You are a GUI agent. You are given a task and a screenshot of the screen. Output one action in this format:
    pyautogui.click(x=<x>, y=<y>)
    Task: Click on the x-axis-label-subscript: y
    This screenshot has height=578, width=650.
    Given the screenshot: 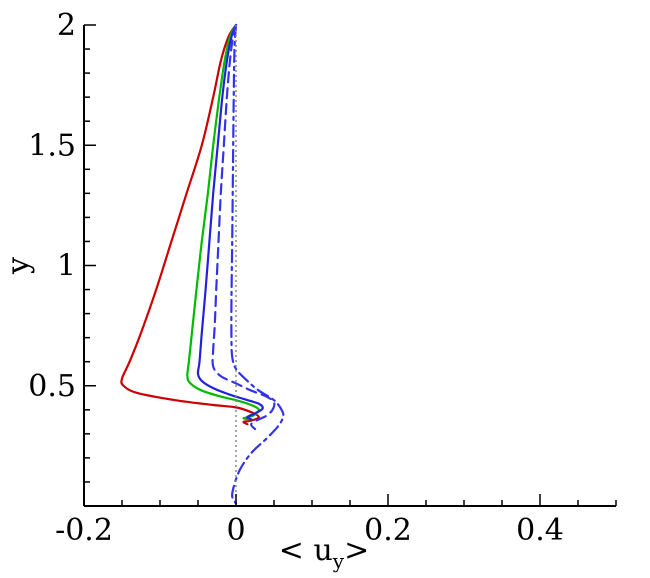 What is the action you would take?
    pyautogui.click(x=338, y=561)
    